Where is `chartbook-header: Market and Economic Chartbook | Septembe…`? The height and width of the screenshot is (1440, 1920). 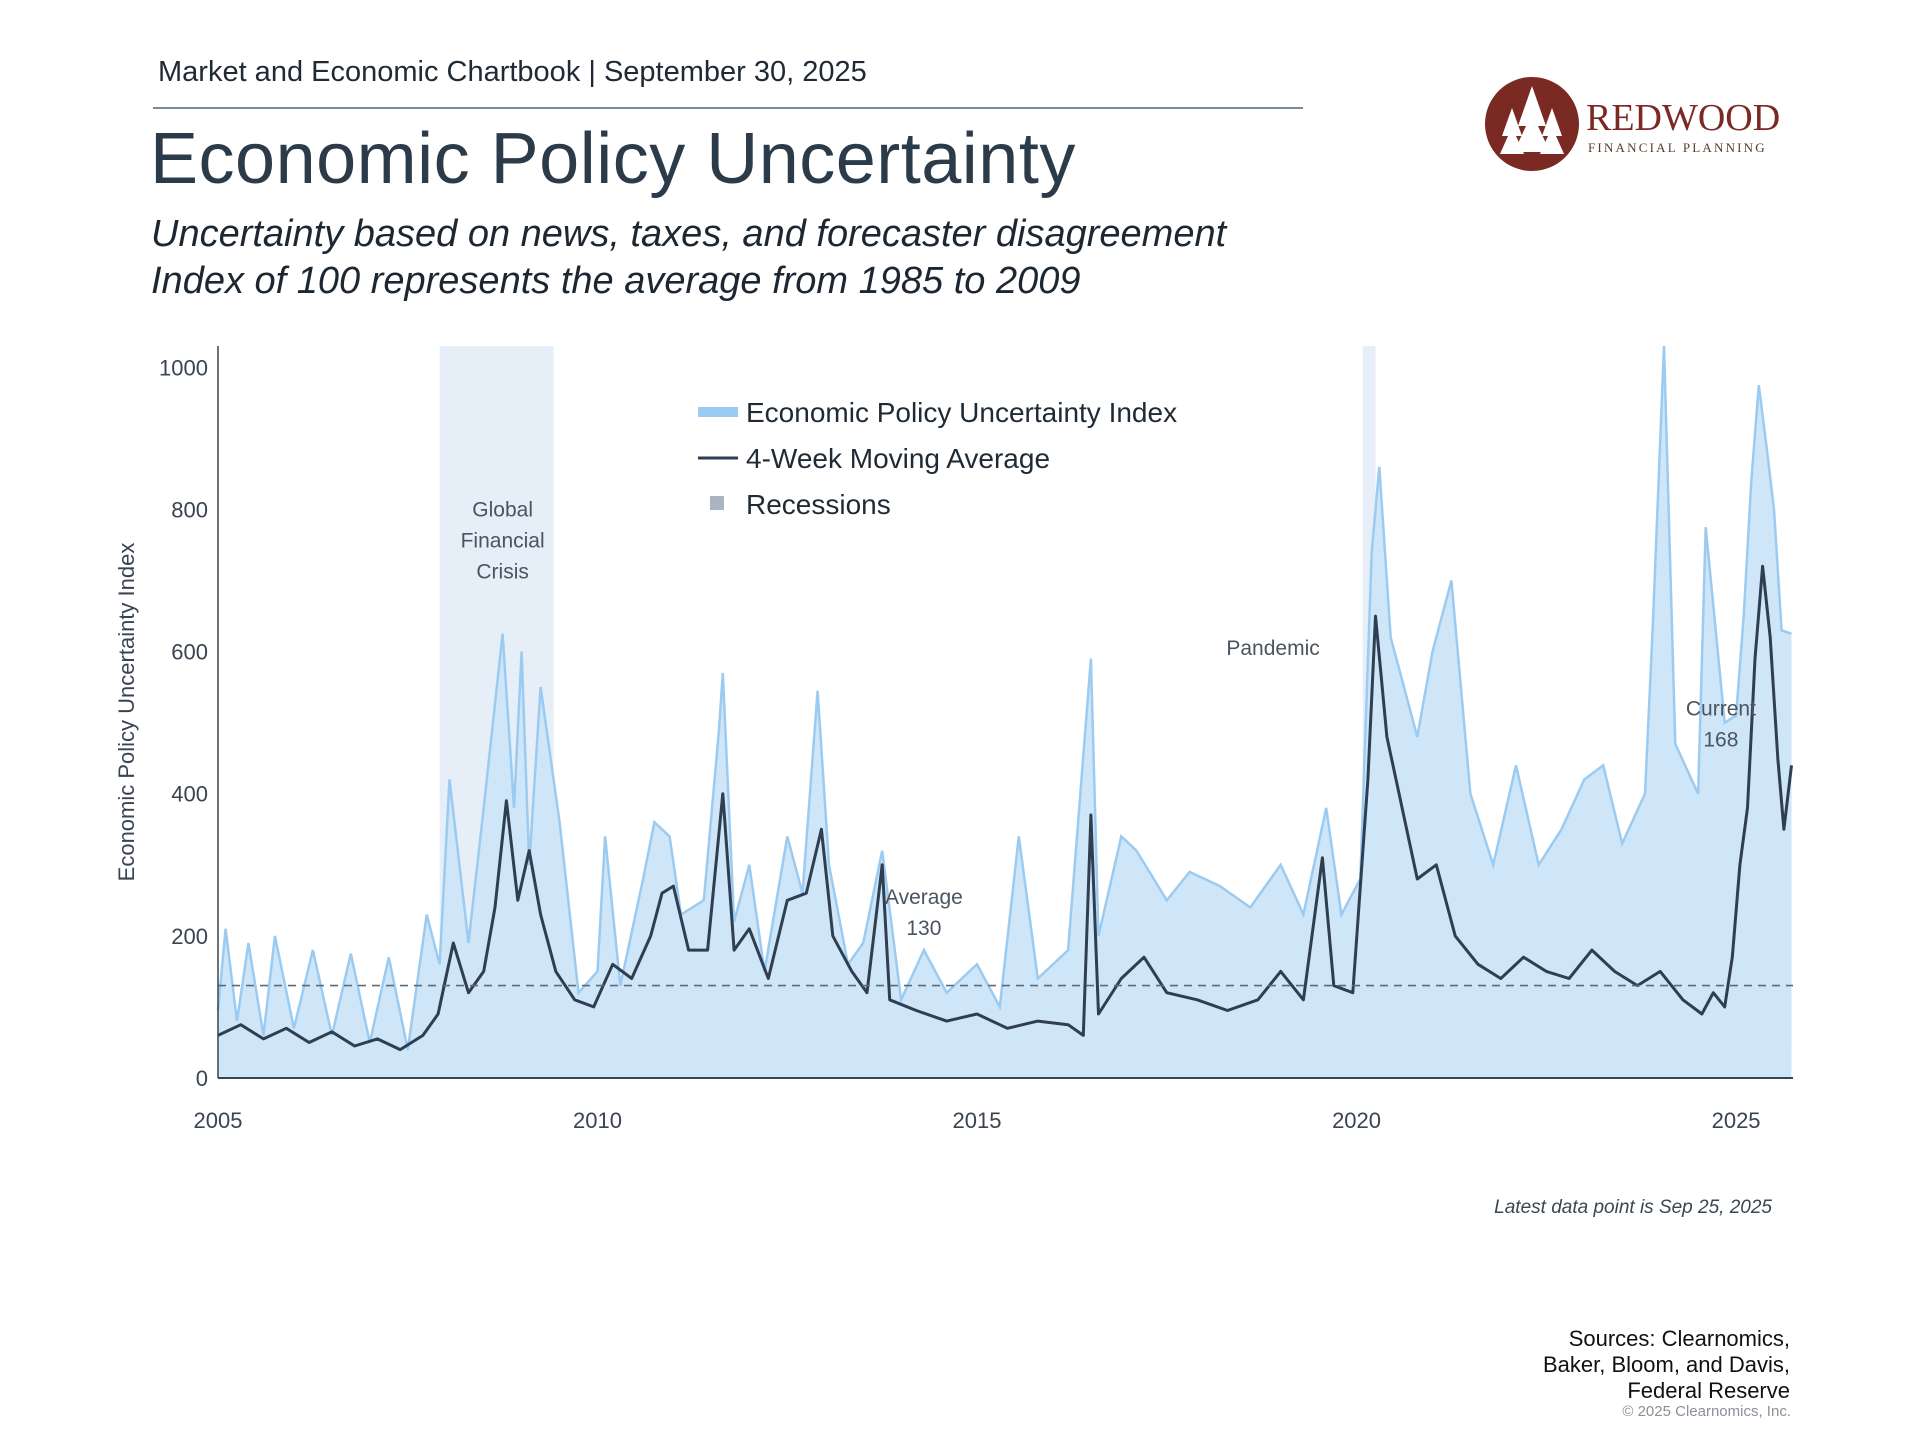
chartbook-header: Market and Economic Chartbook | Septembe… is located at coordinates (512, 72).